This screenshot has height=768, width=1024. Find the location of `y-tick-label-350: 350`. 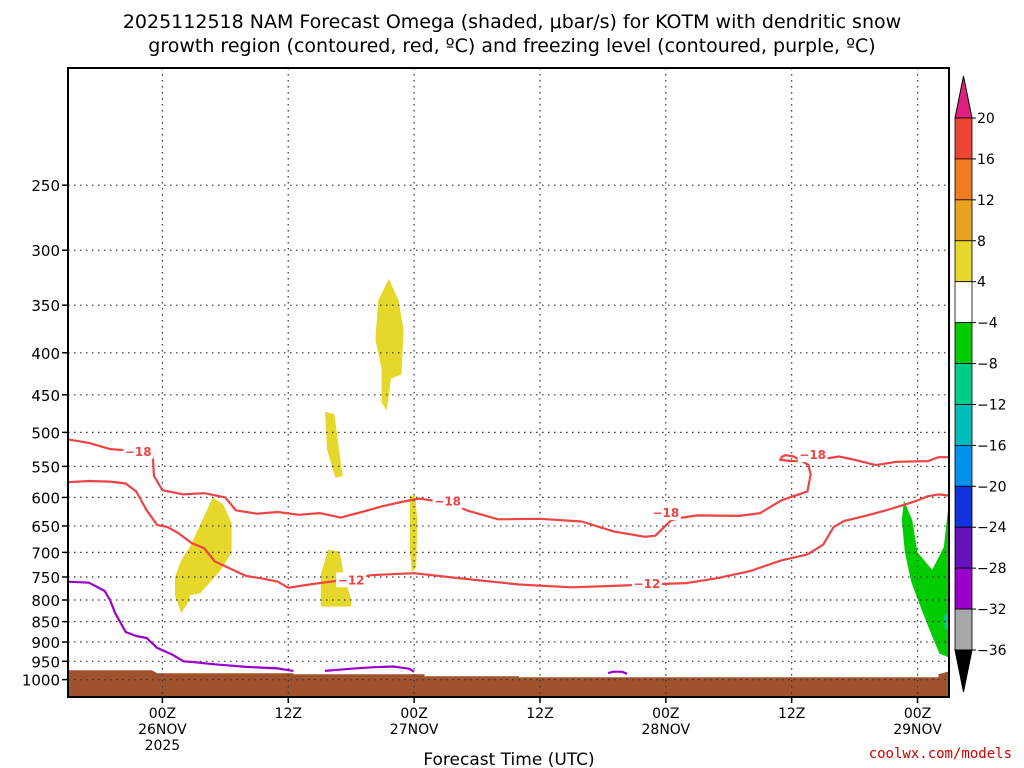

y-tick-label-350: 350 is located at coordinates (45, 306).